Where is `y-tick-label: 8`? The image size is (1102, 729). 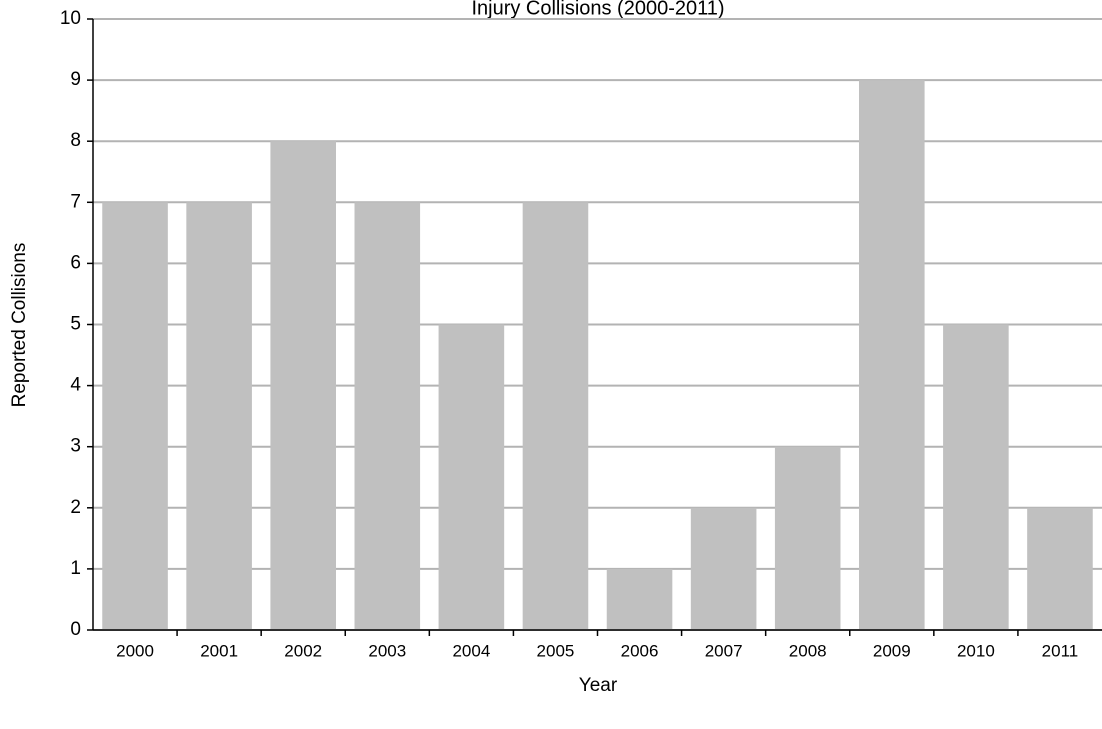
y-tick-label: 8 is located at coordinates (75, 140).